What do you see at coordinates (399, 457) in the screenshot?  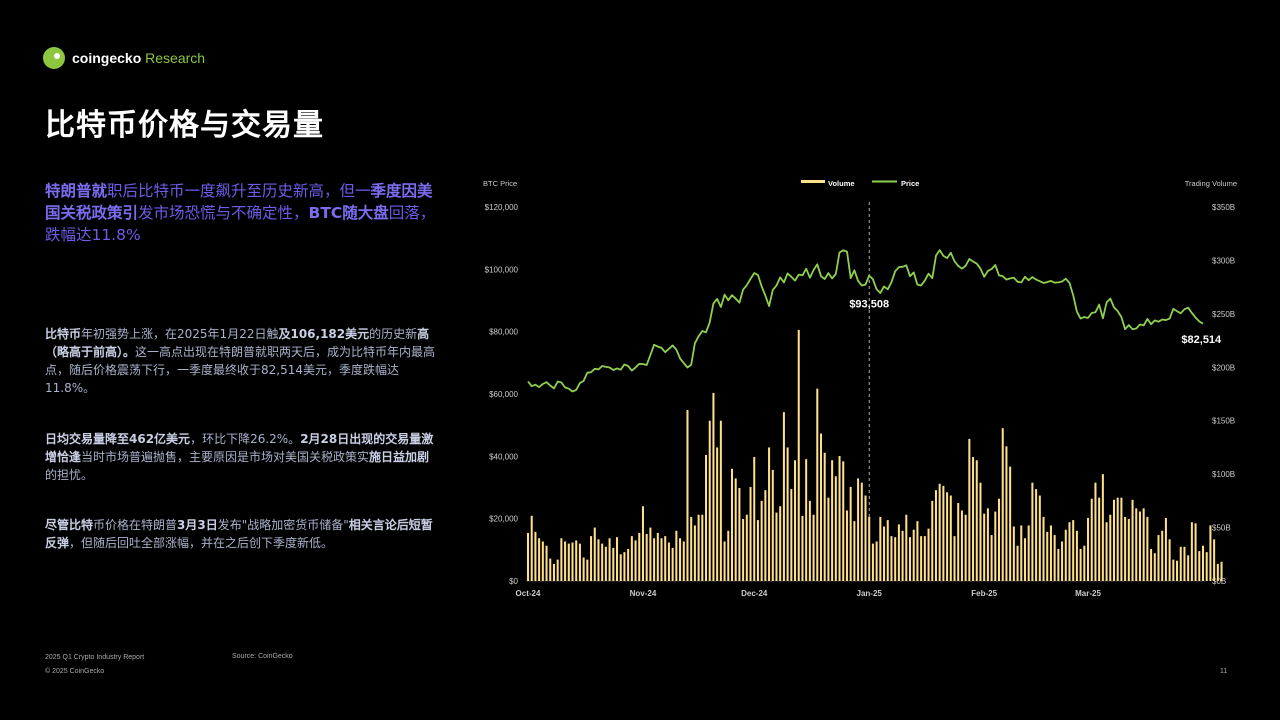 I see `text-run: 施日益加剧` at bounding box center [399, 457].